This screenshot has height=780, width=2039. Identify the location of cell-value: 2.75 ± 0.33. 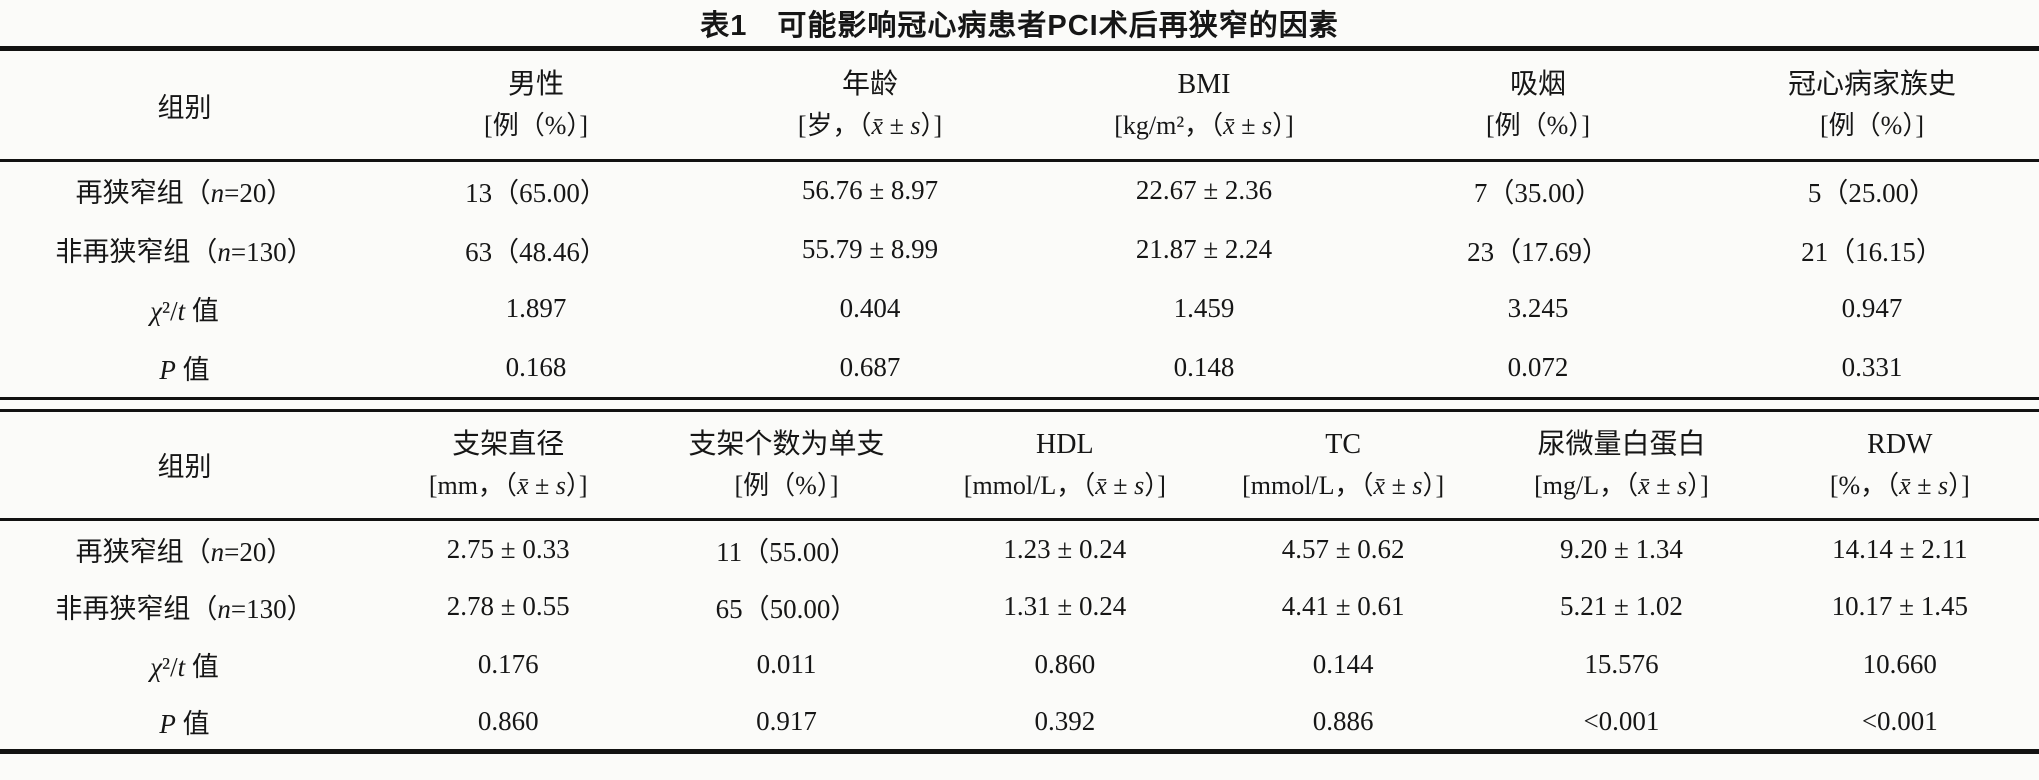
(508, 548).